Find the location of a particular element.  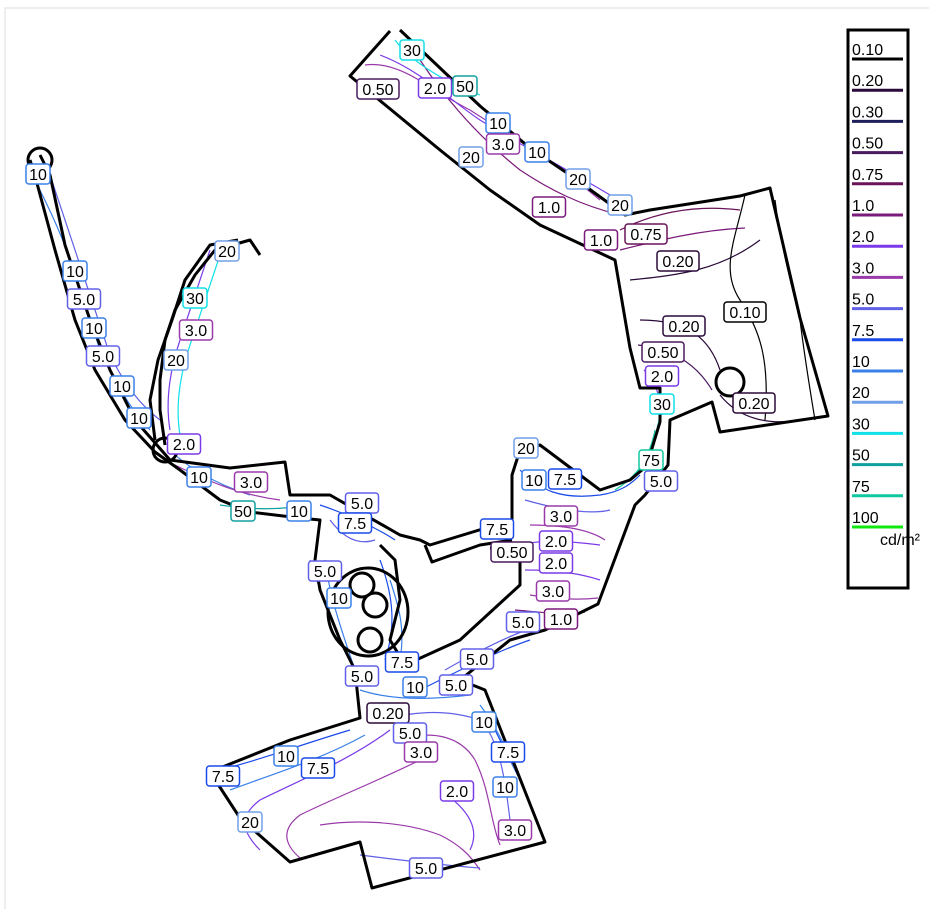

legend-item-value: 0.30 is located at coordinates (867, 112).